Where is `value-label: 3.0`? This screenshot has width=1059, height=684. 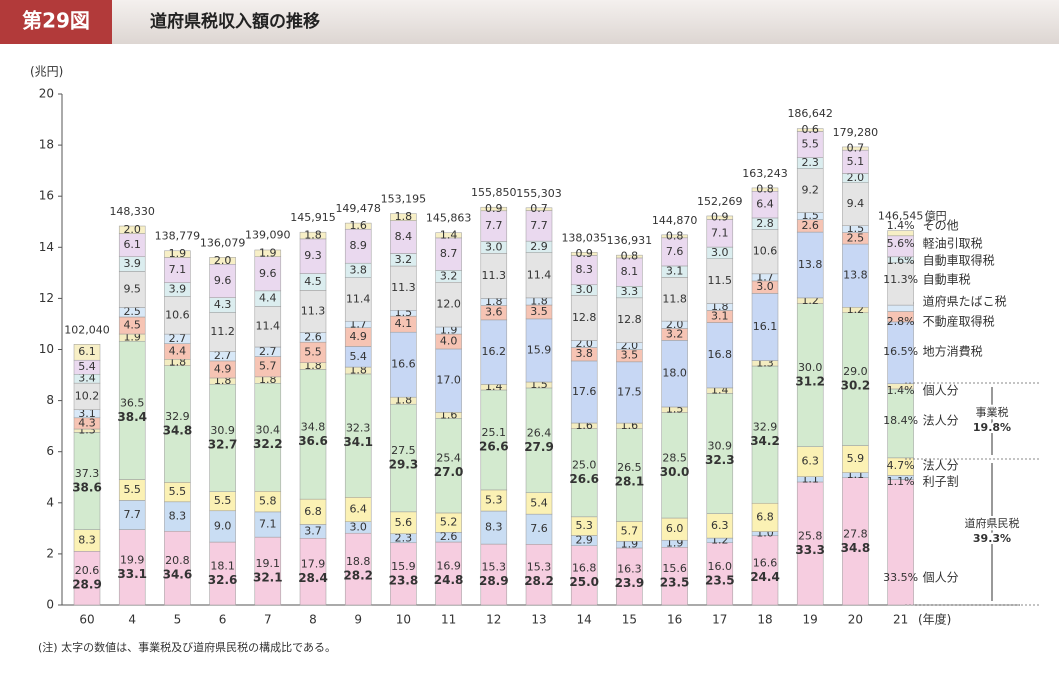 value-label: 3.0 is located at coordinates (494, 246).